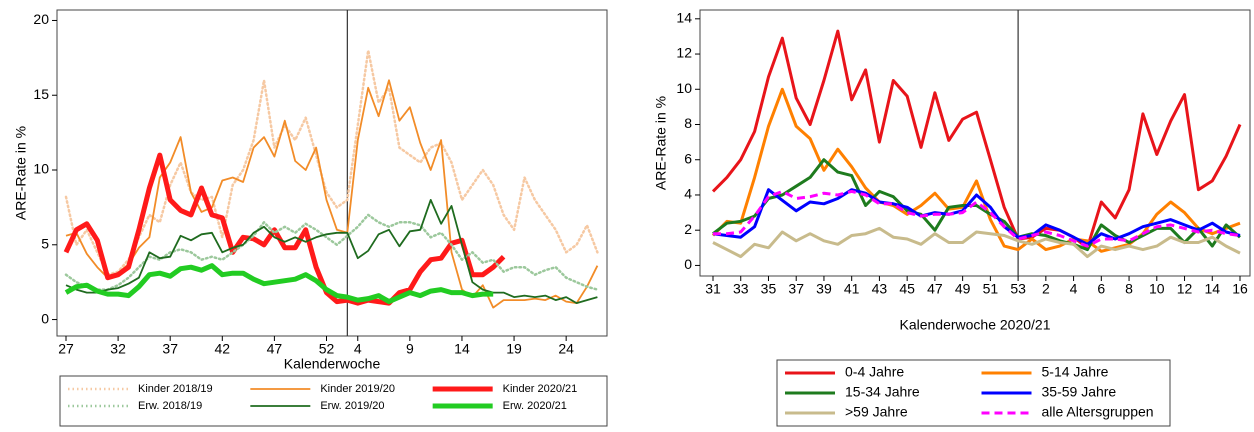 This screenshot has width=1254, height=432. I want to click on x-tick-label: 19, so click(514, 349).